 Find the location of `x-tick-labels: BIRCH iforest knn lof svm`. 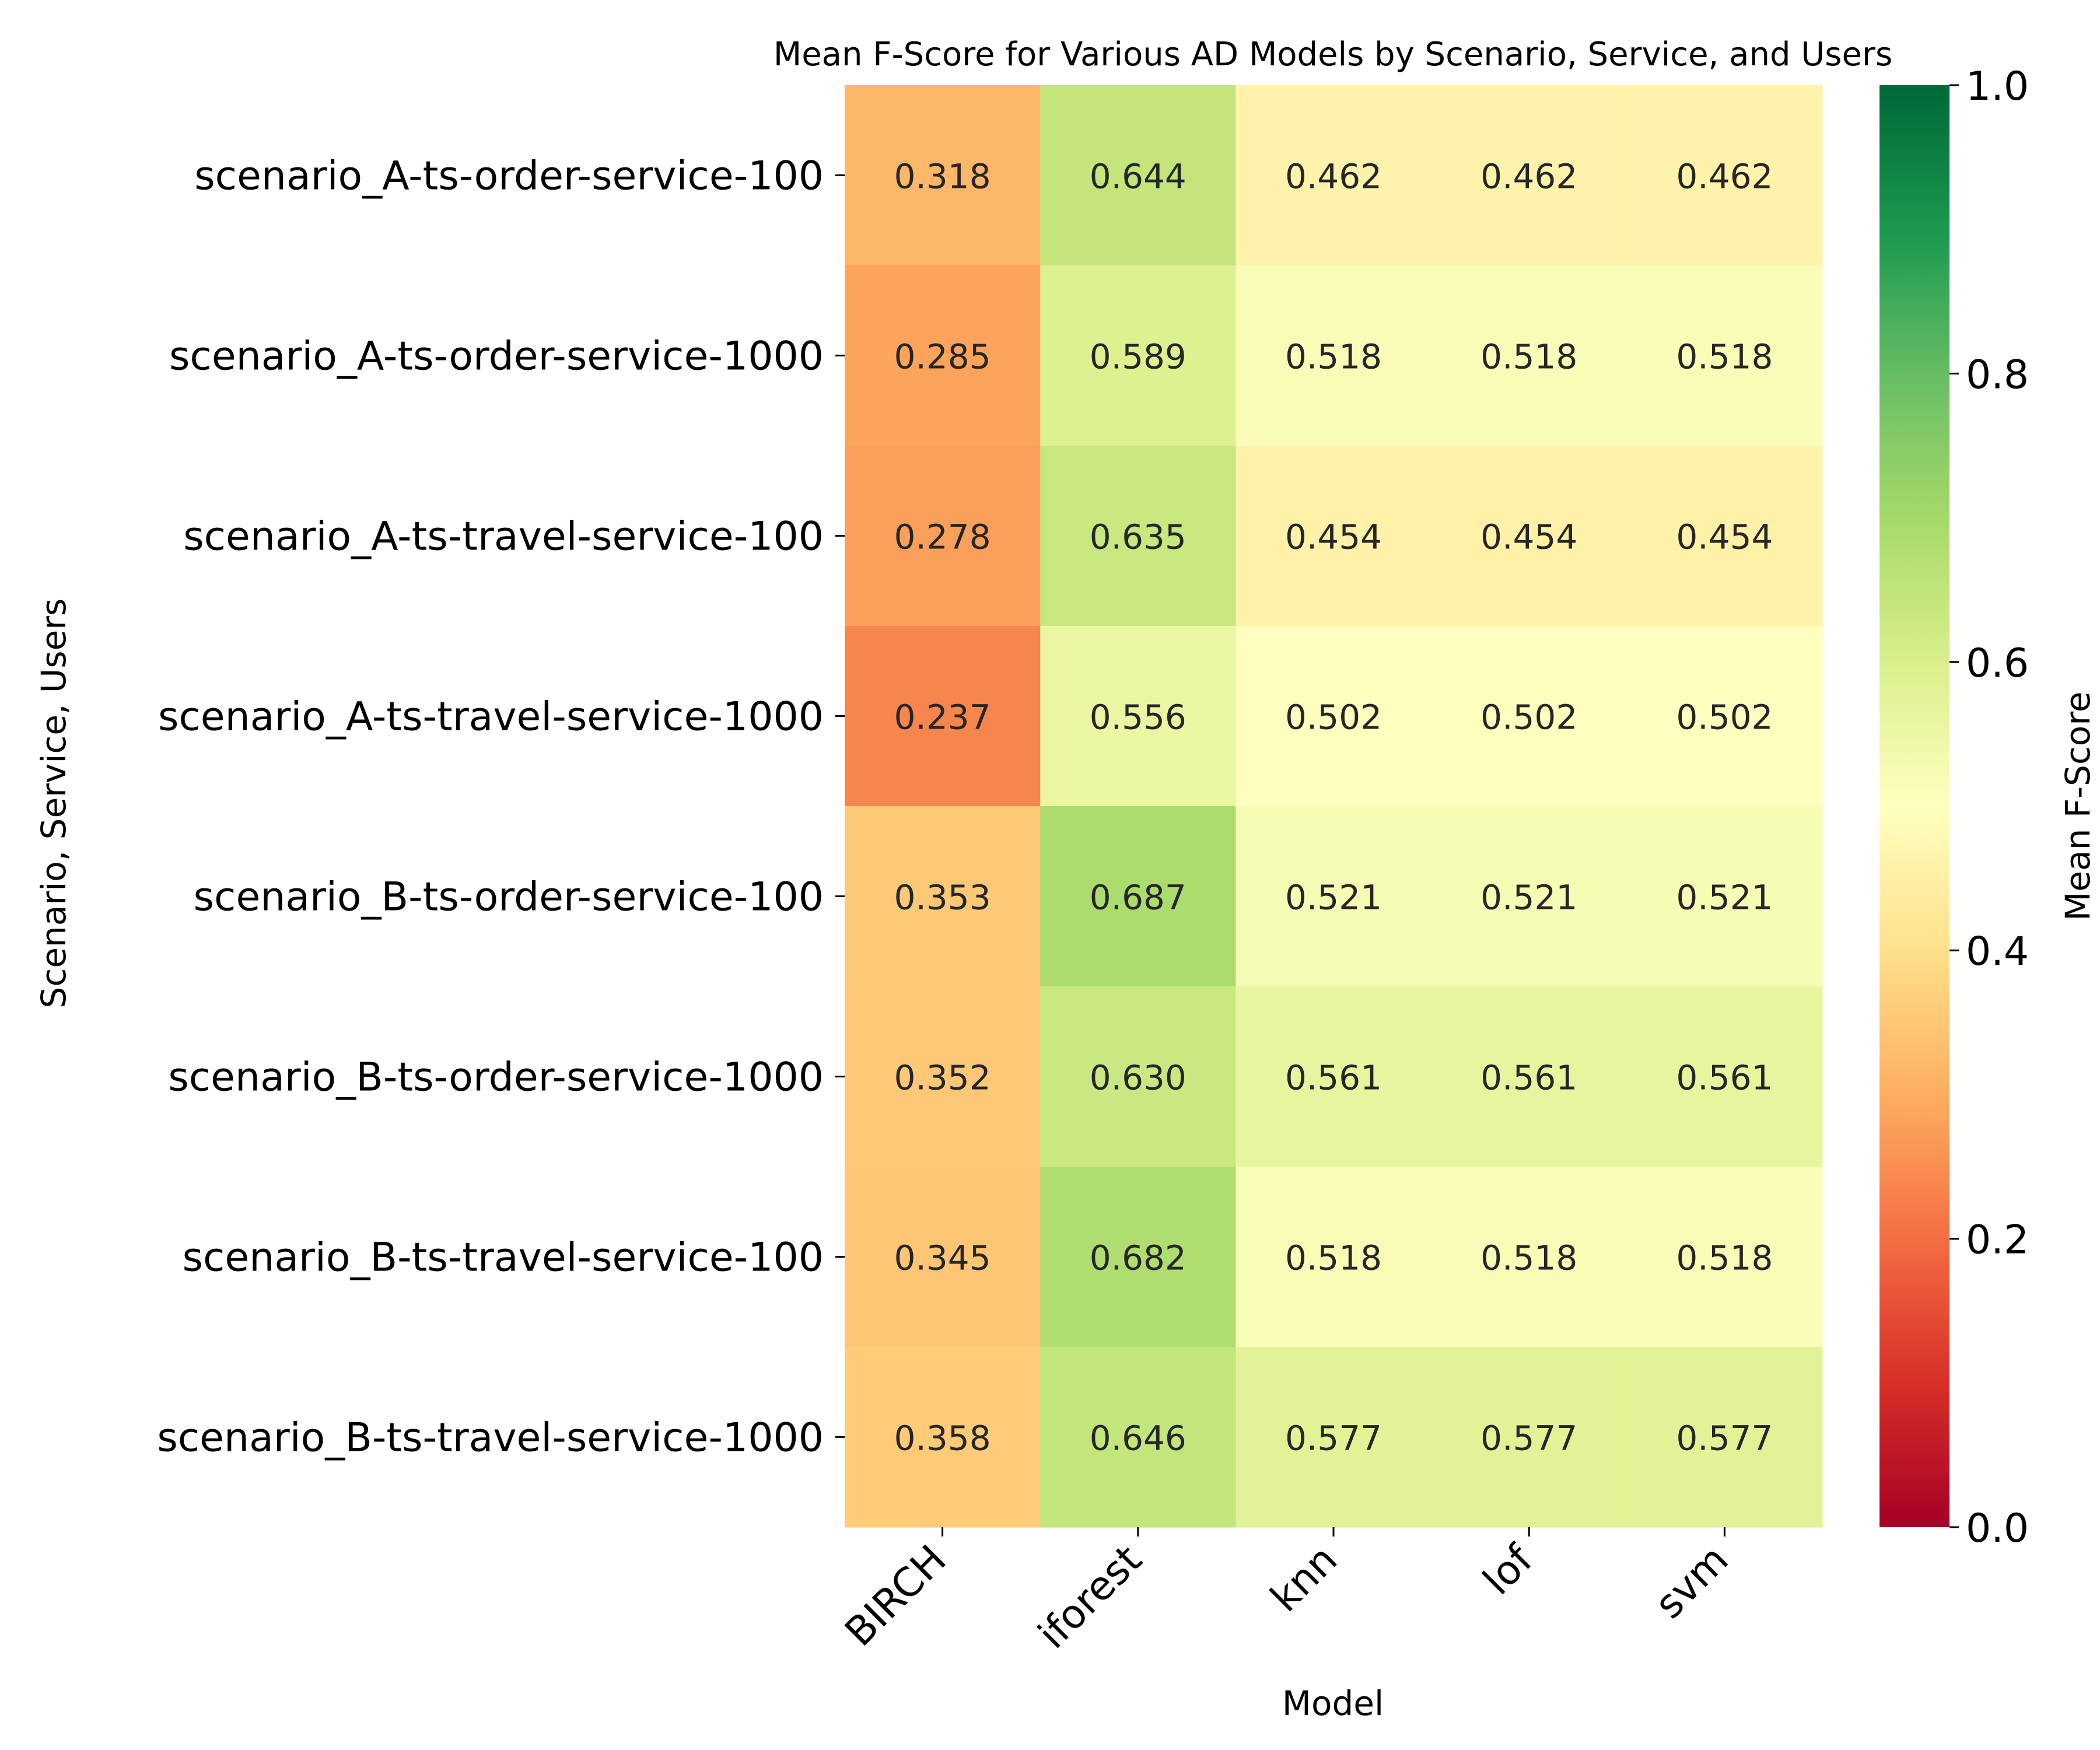

x-tick-labels: BIRCH iforest knn lof svm is located at coordinates (1286, 1592).